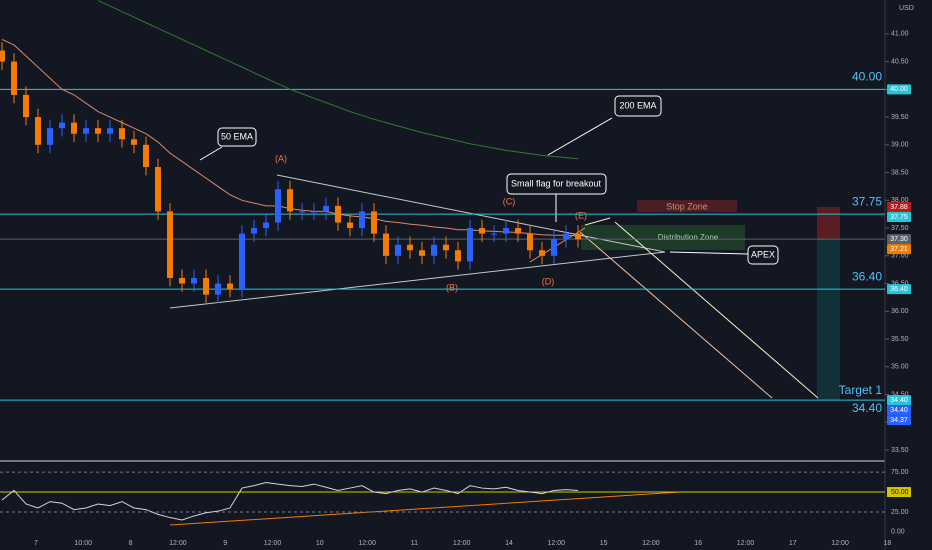  Describe the element at coordinates (900, 200) in the screenshot. I see `y-tick-label: 38.00` at that location.